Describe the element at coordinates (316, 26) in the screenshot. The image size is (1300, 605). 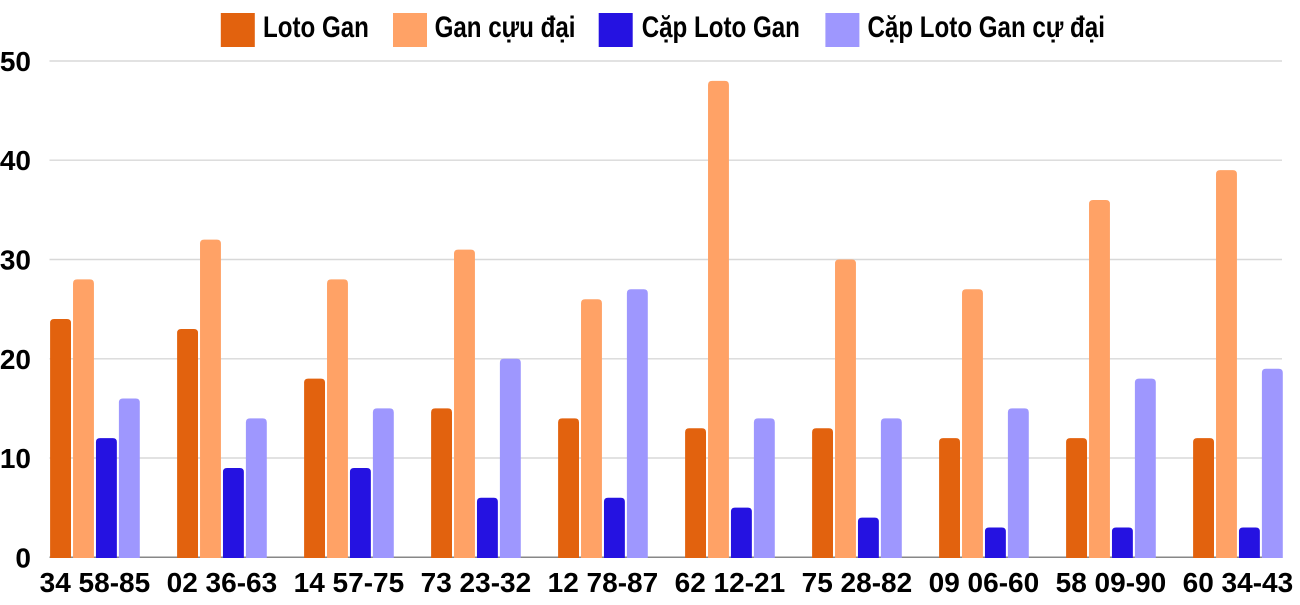
I see `svg-text: Loto Gan` at that location.